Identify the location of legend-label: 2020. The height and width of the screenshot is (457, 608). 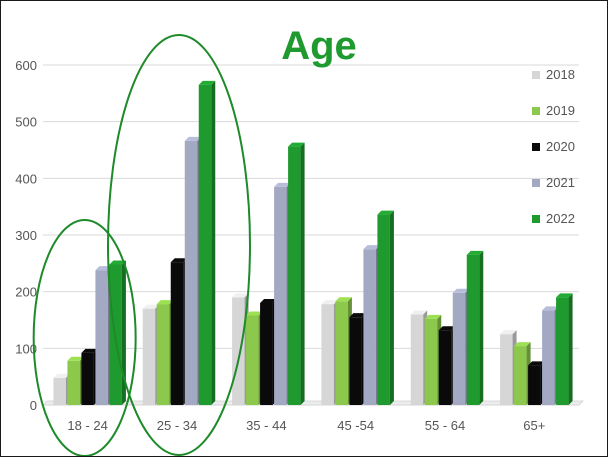
(560, 146).